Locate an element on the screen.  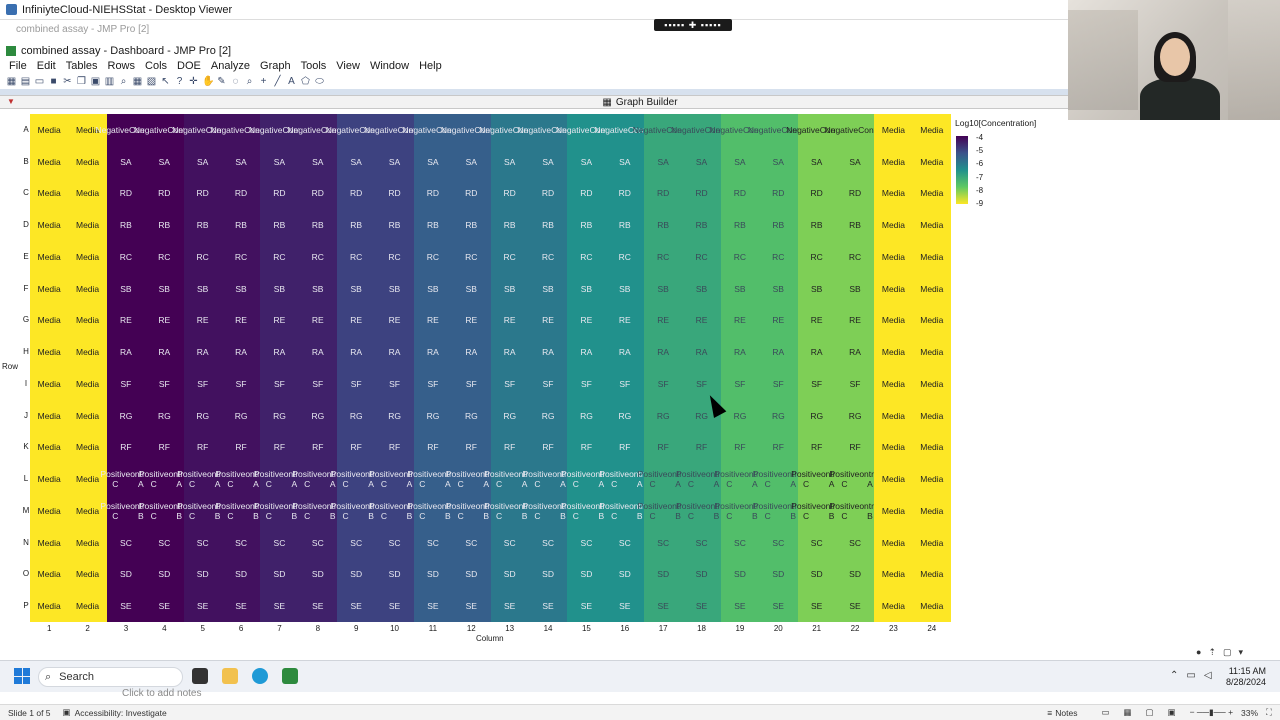
remote-connection-bar: ▪▪▪▪▪ ✚ ▪▪▪▪▪ is located at coordinates (693, 25).